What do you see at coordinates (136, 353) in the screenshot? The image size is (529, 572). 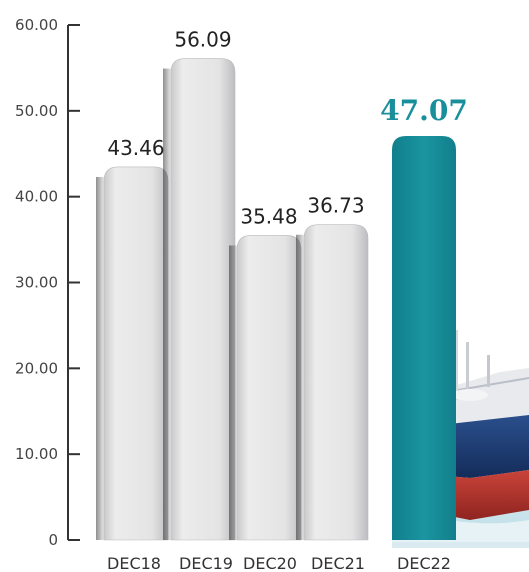 I see `bar-dec18` at bounding box center [136, 353].